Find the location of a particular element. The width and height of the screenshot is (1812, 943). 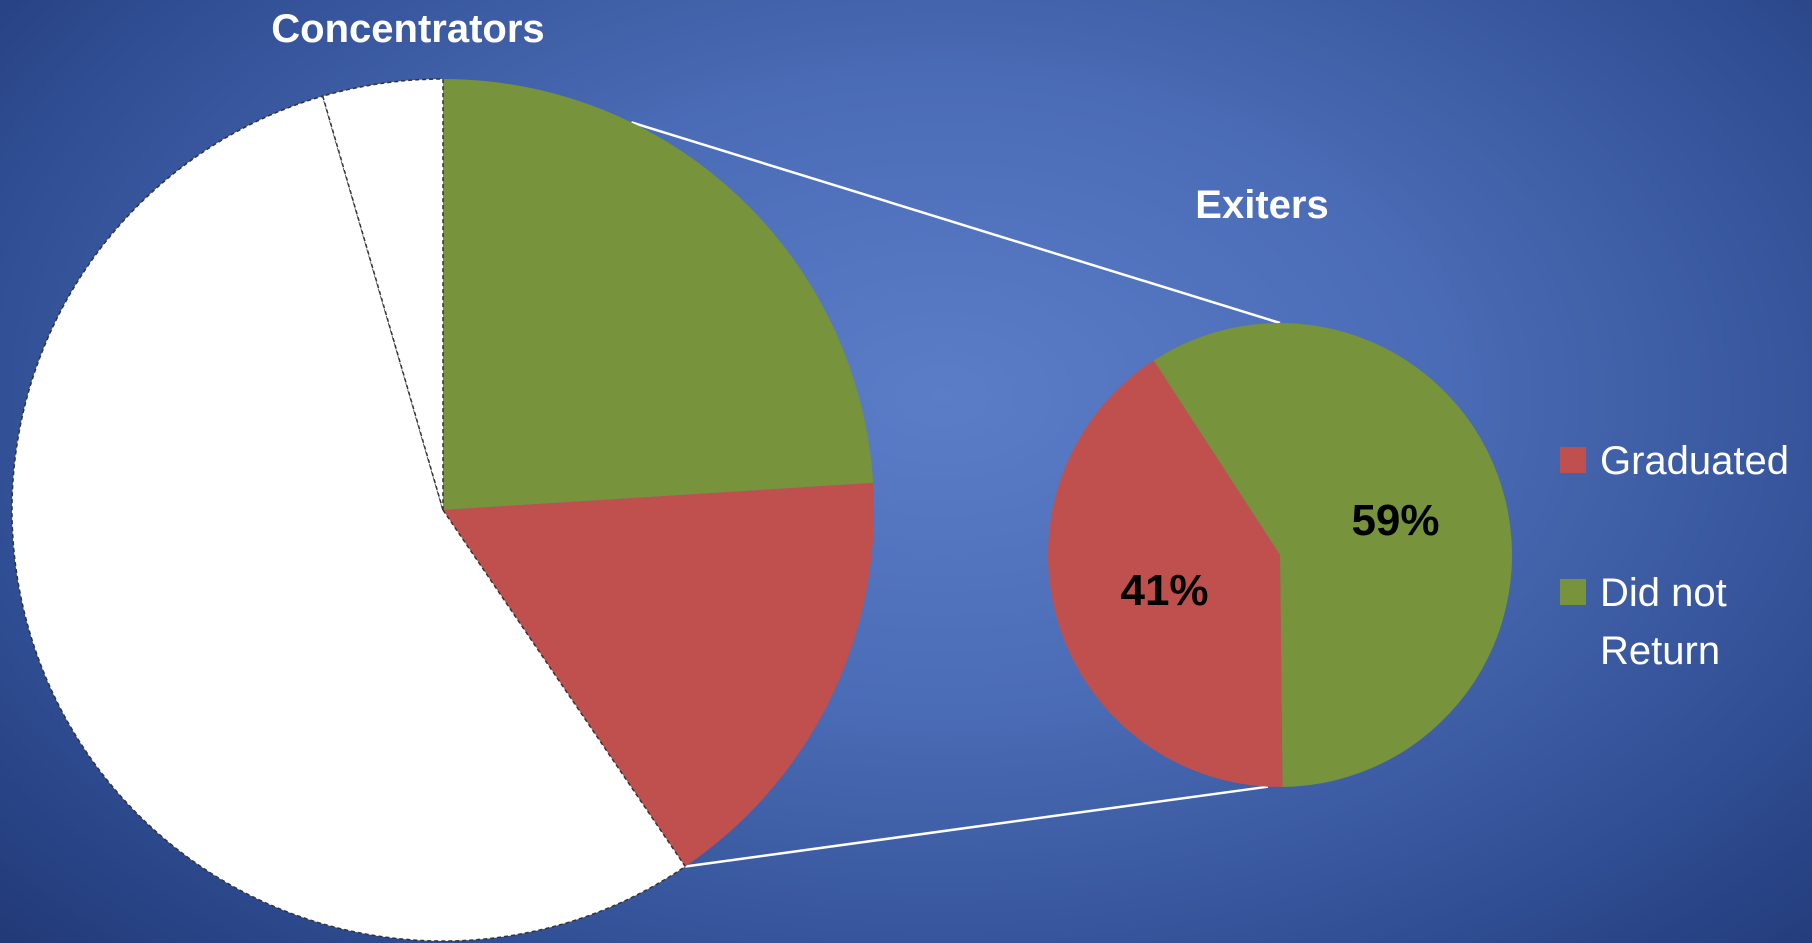

legend-swatch-did-not-return is located at coordinates (1573, 592).